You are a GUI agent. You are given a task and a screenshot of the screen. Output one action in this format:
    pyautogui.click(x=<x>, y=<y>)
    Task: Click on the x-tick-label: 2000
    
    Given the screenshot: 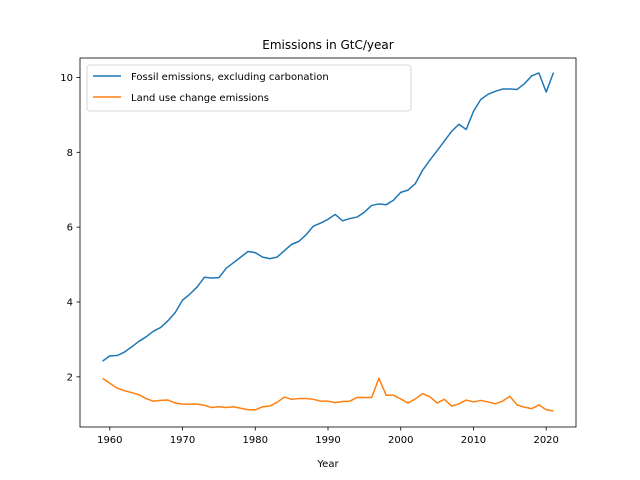 What is the action you would take?
    pyautogui.click(x=400, y=440)
    